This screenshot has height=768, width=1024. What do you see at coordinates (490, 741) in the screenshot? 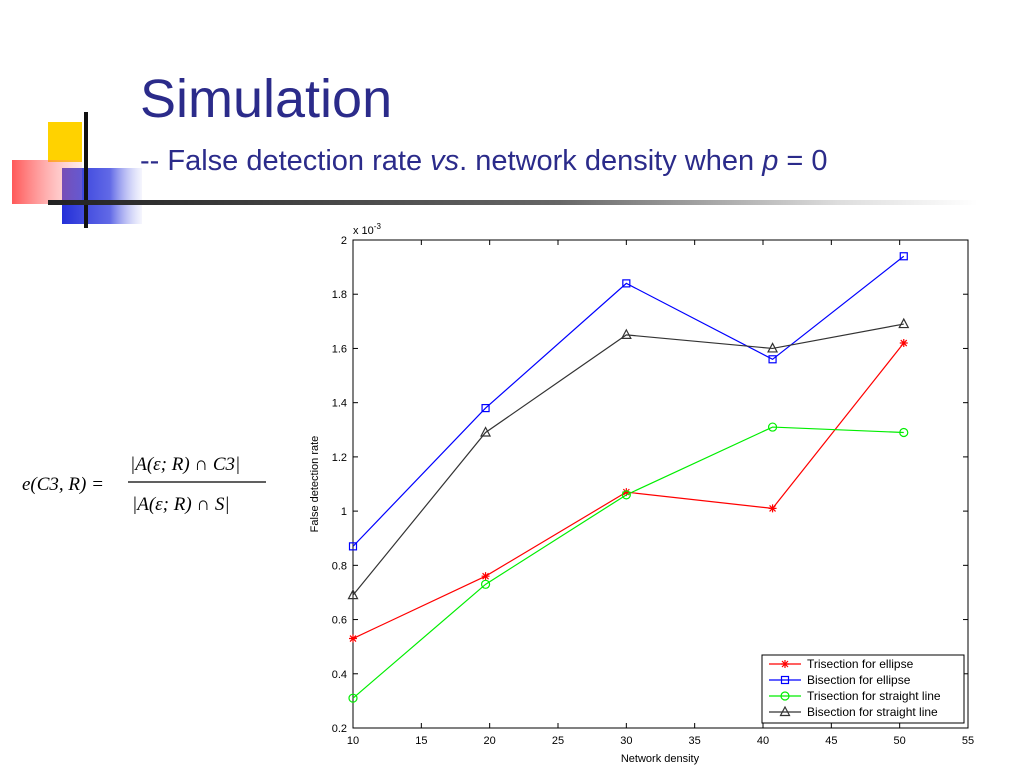
I see `x-tick-label: 20` at bounding box center [490, 741].